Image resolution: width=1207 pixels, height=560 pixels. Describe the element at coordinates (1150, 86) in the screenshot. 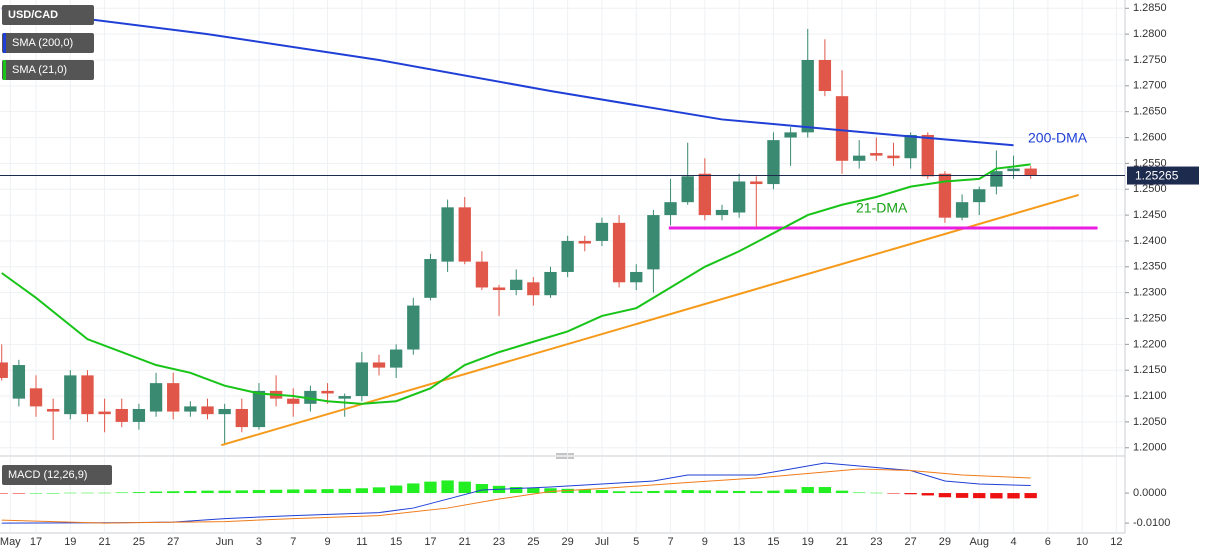

I see `y-tick-label: 1.2700` at that location.